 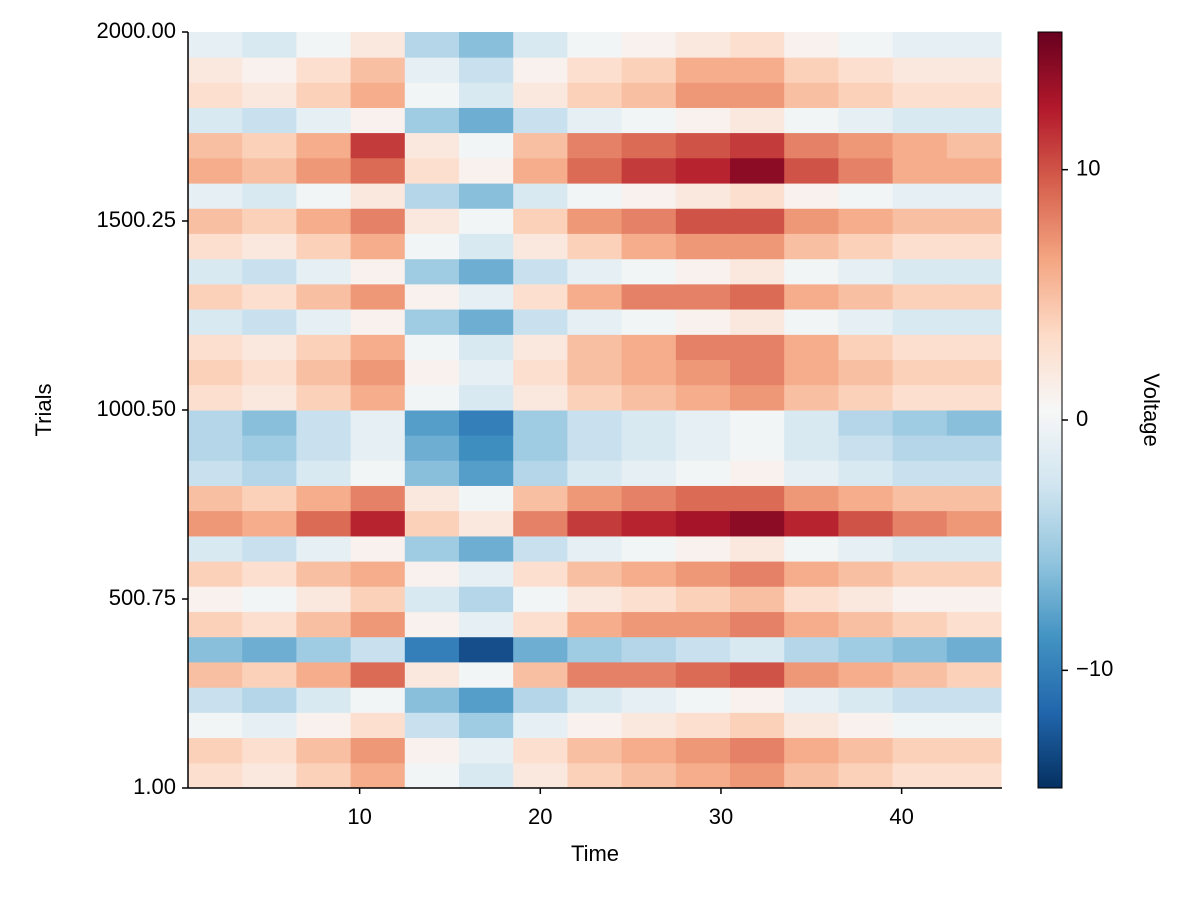 I want to click on colorbar, so click(x=1050, y=410).